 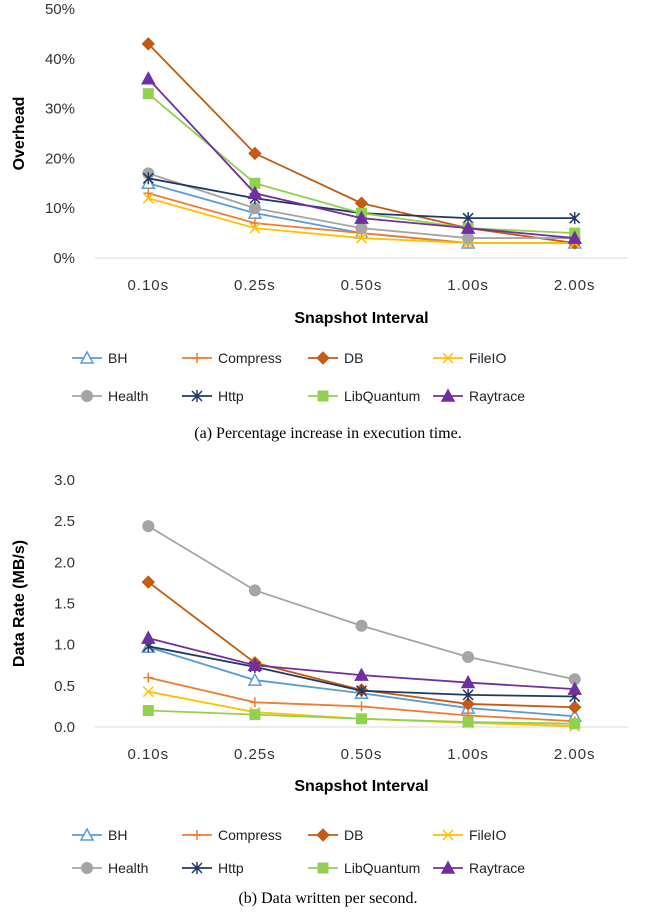 What do you see at coordinates (327, 898) in the screenshot?
I see `figure-caption: (b) Data written per second.` at bounding box center [327, 898].